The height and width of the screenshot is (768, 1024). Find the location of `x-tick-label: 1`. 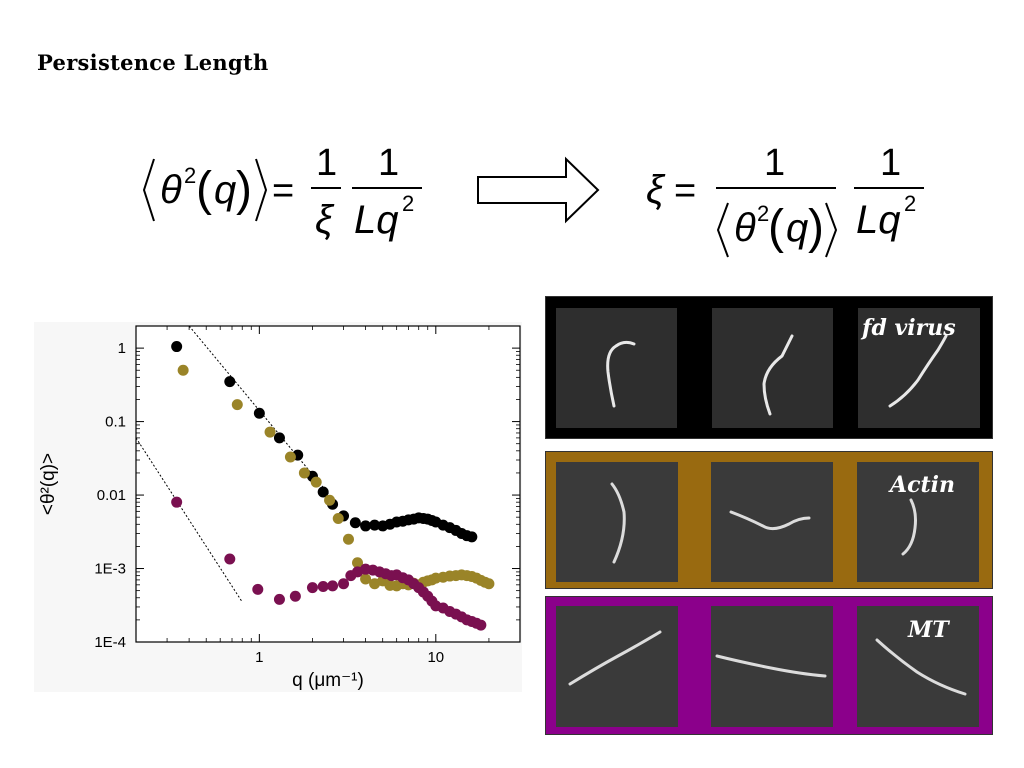

x-tick-label: 1 is located at coordinates (259, 657).